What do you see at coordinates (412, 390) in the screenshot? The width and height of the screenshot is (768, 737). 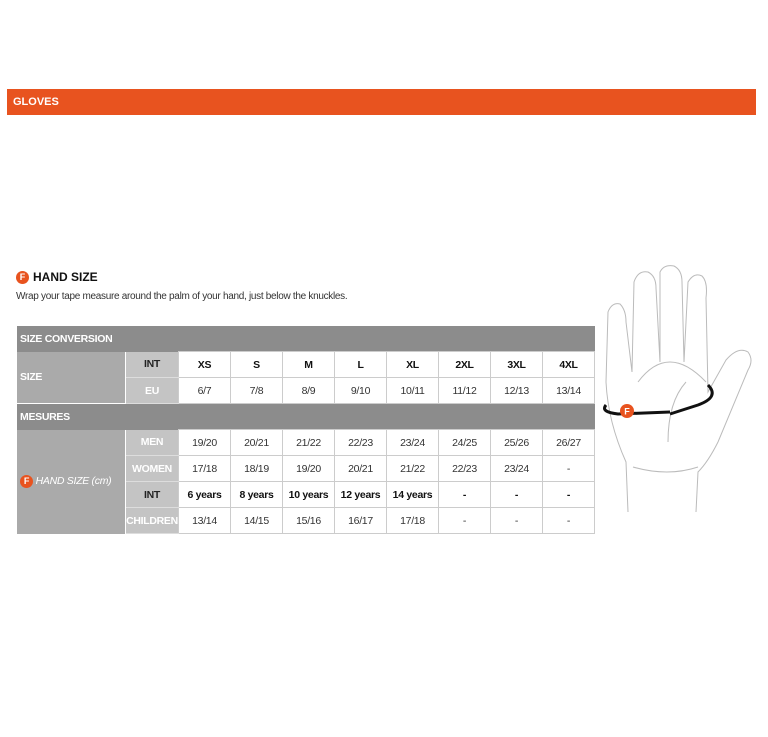 I see `cell-eu: 10/11` at bounding box center [412, 390].